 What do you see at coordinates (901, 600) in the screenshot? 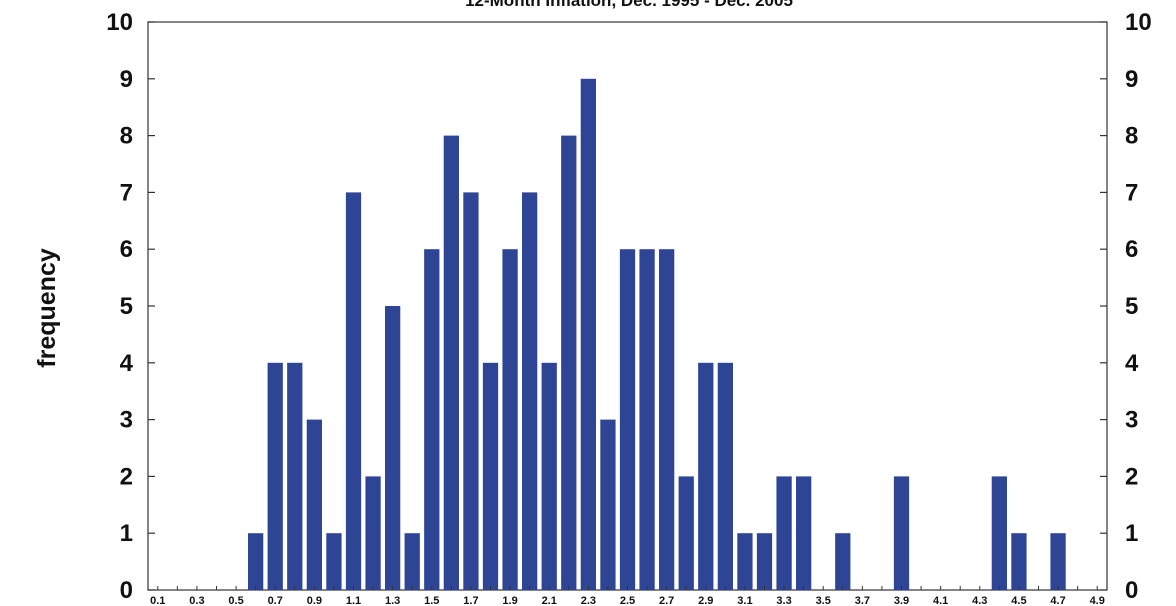
I see `x-tick-label: 3.9` at bounding box center [901, 600].